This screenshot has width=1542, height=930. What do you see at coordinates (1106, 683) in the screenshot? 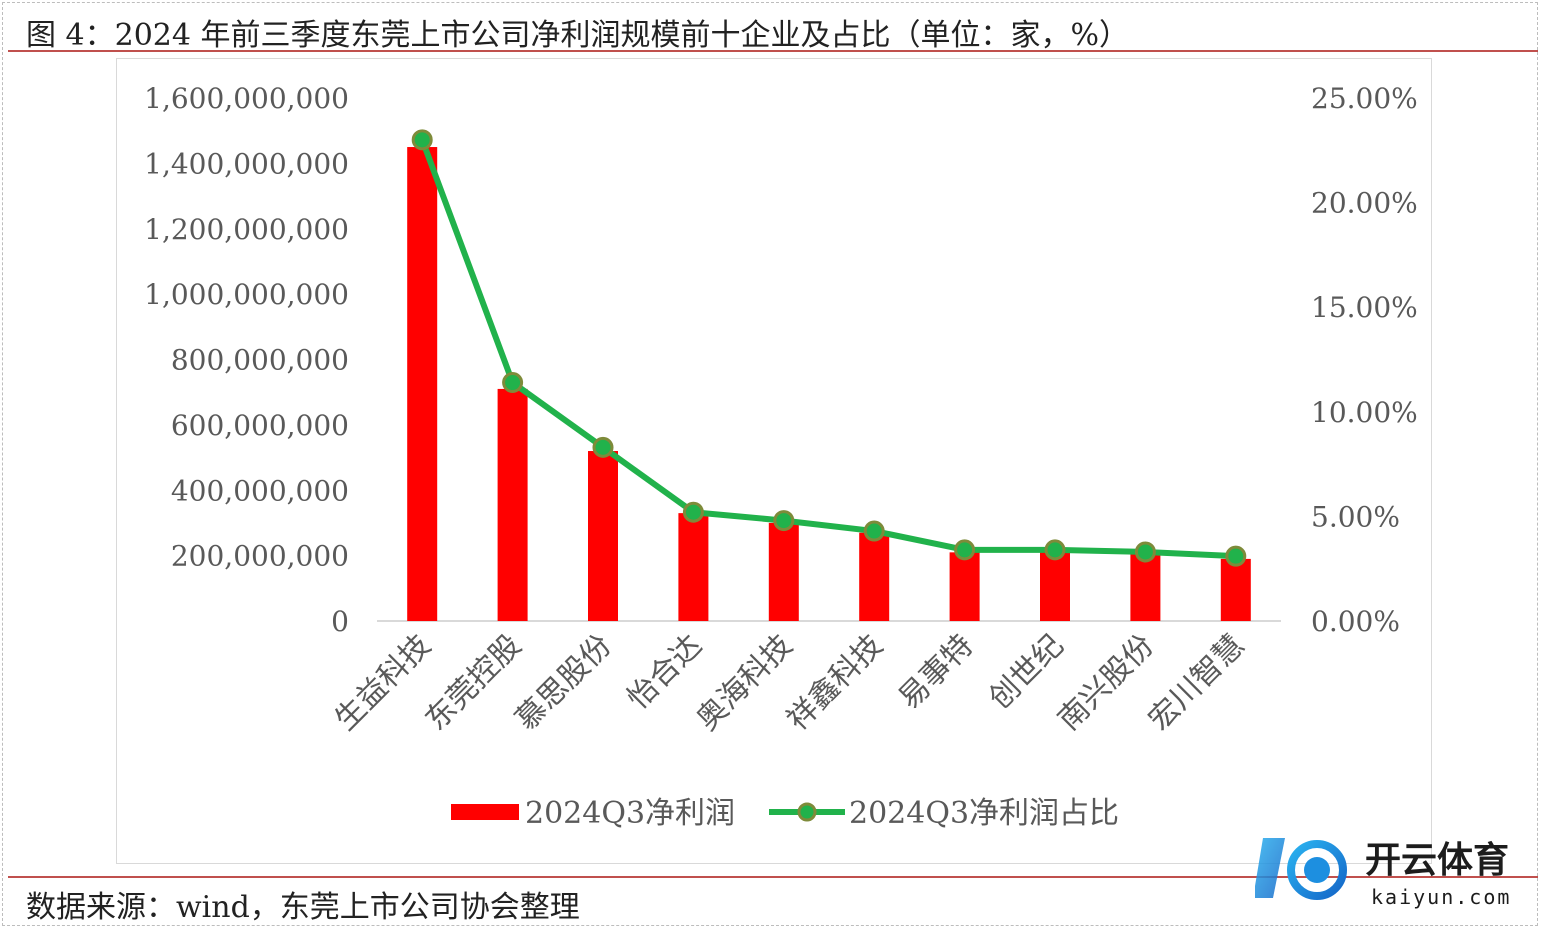
I see `category-label: 南兴股份` at bounding box center [1106, 683].